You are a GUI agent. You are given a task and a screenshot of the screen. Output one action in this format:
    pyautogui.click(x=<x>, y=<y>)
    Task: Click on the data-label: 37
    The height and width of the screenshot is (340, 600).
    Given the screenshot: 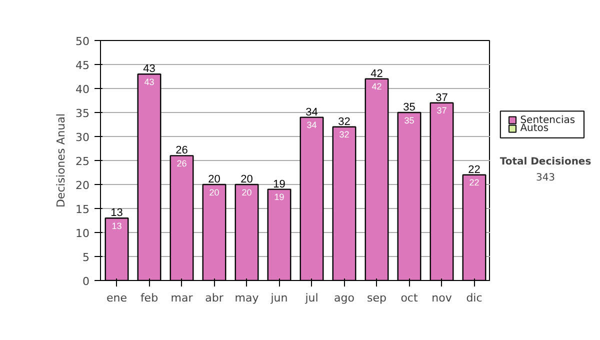 What is the action you would take?
    pyautogui.click(x=441, y=111)
    